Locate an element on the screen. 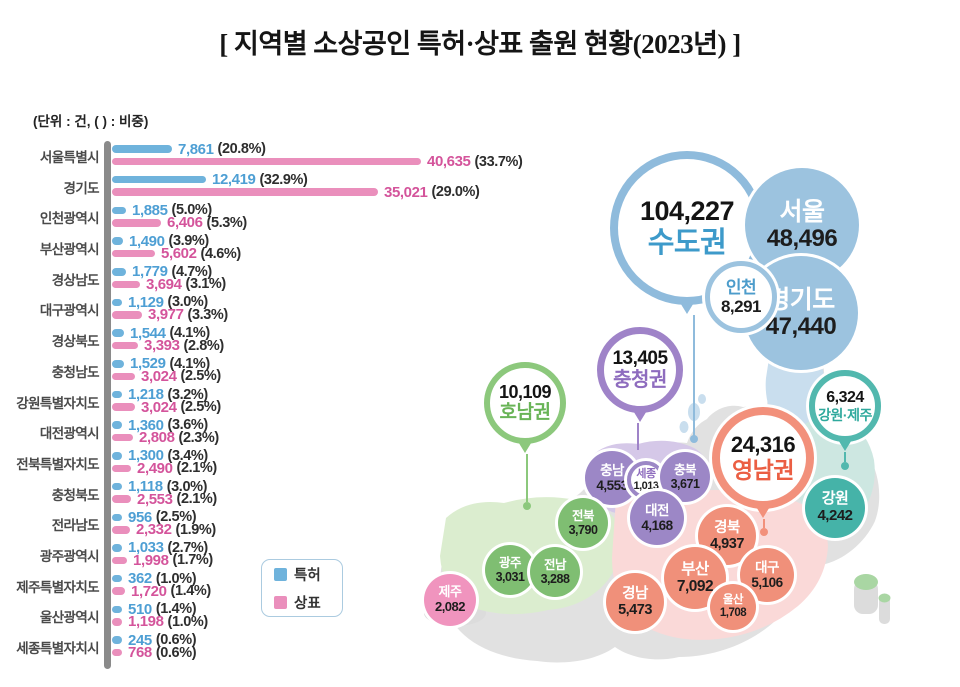 Image resolution: width=960 pixels, height=687 pixels. bubble-name: 전남 is located at coordinates (555, 565).